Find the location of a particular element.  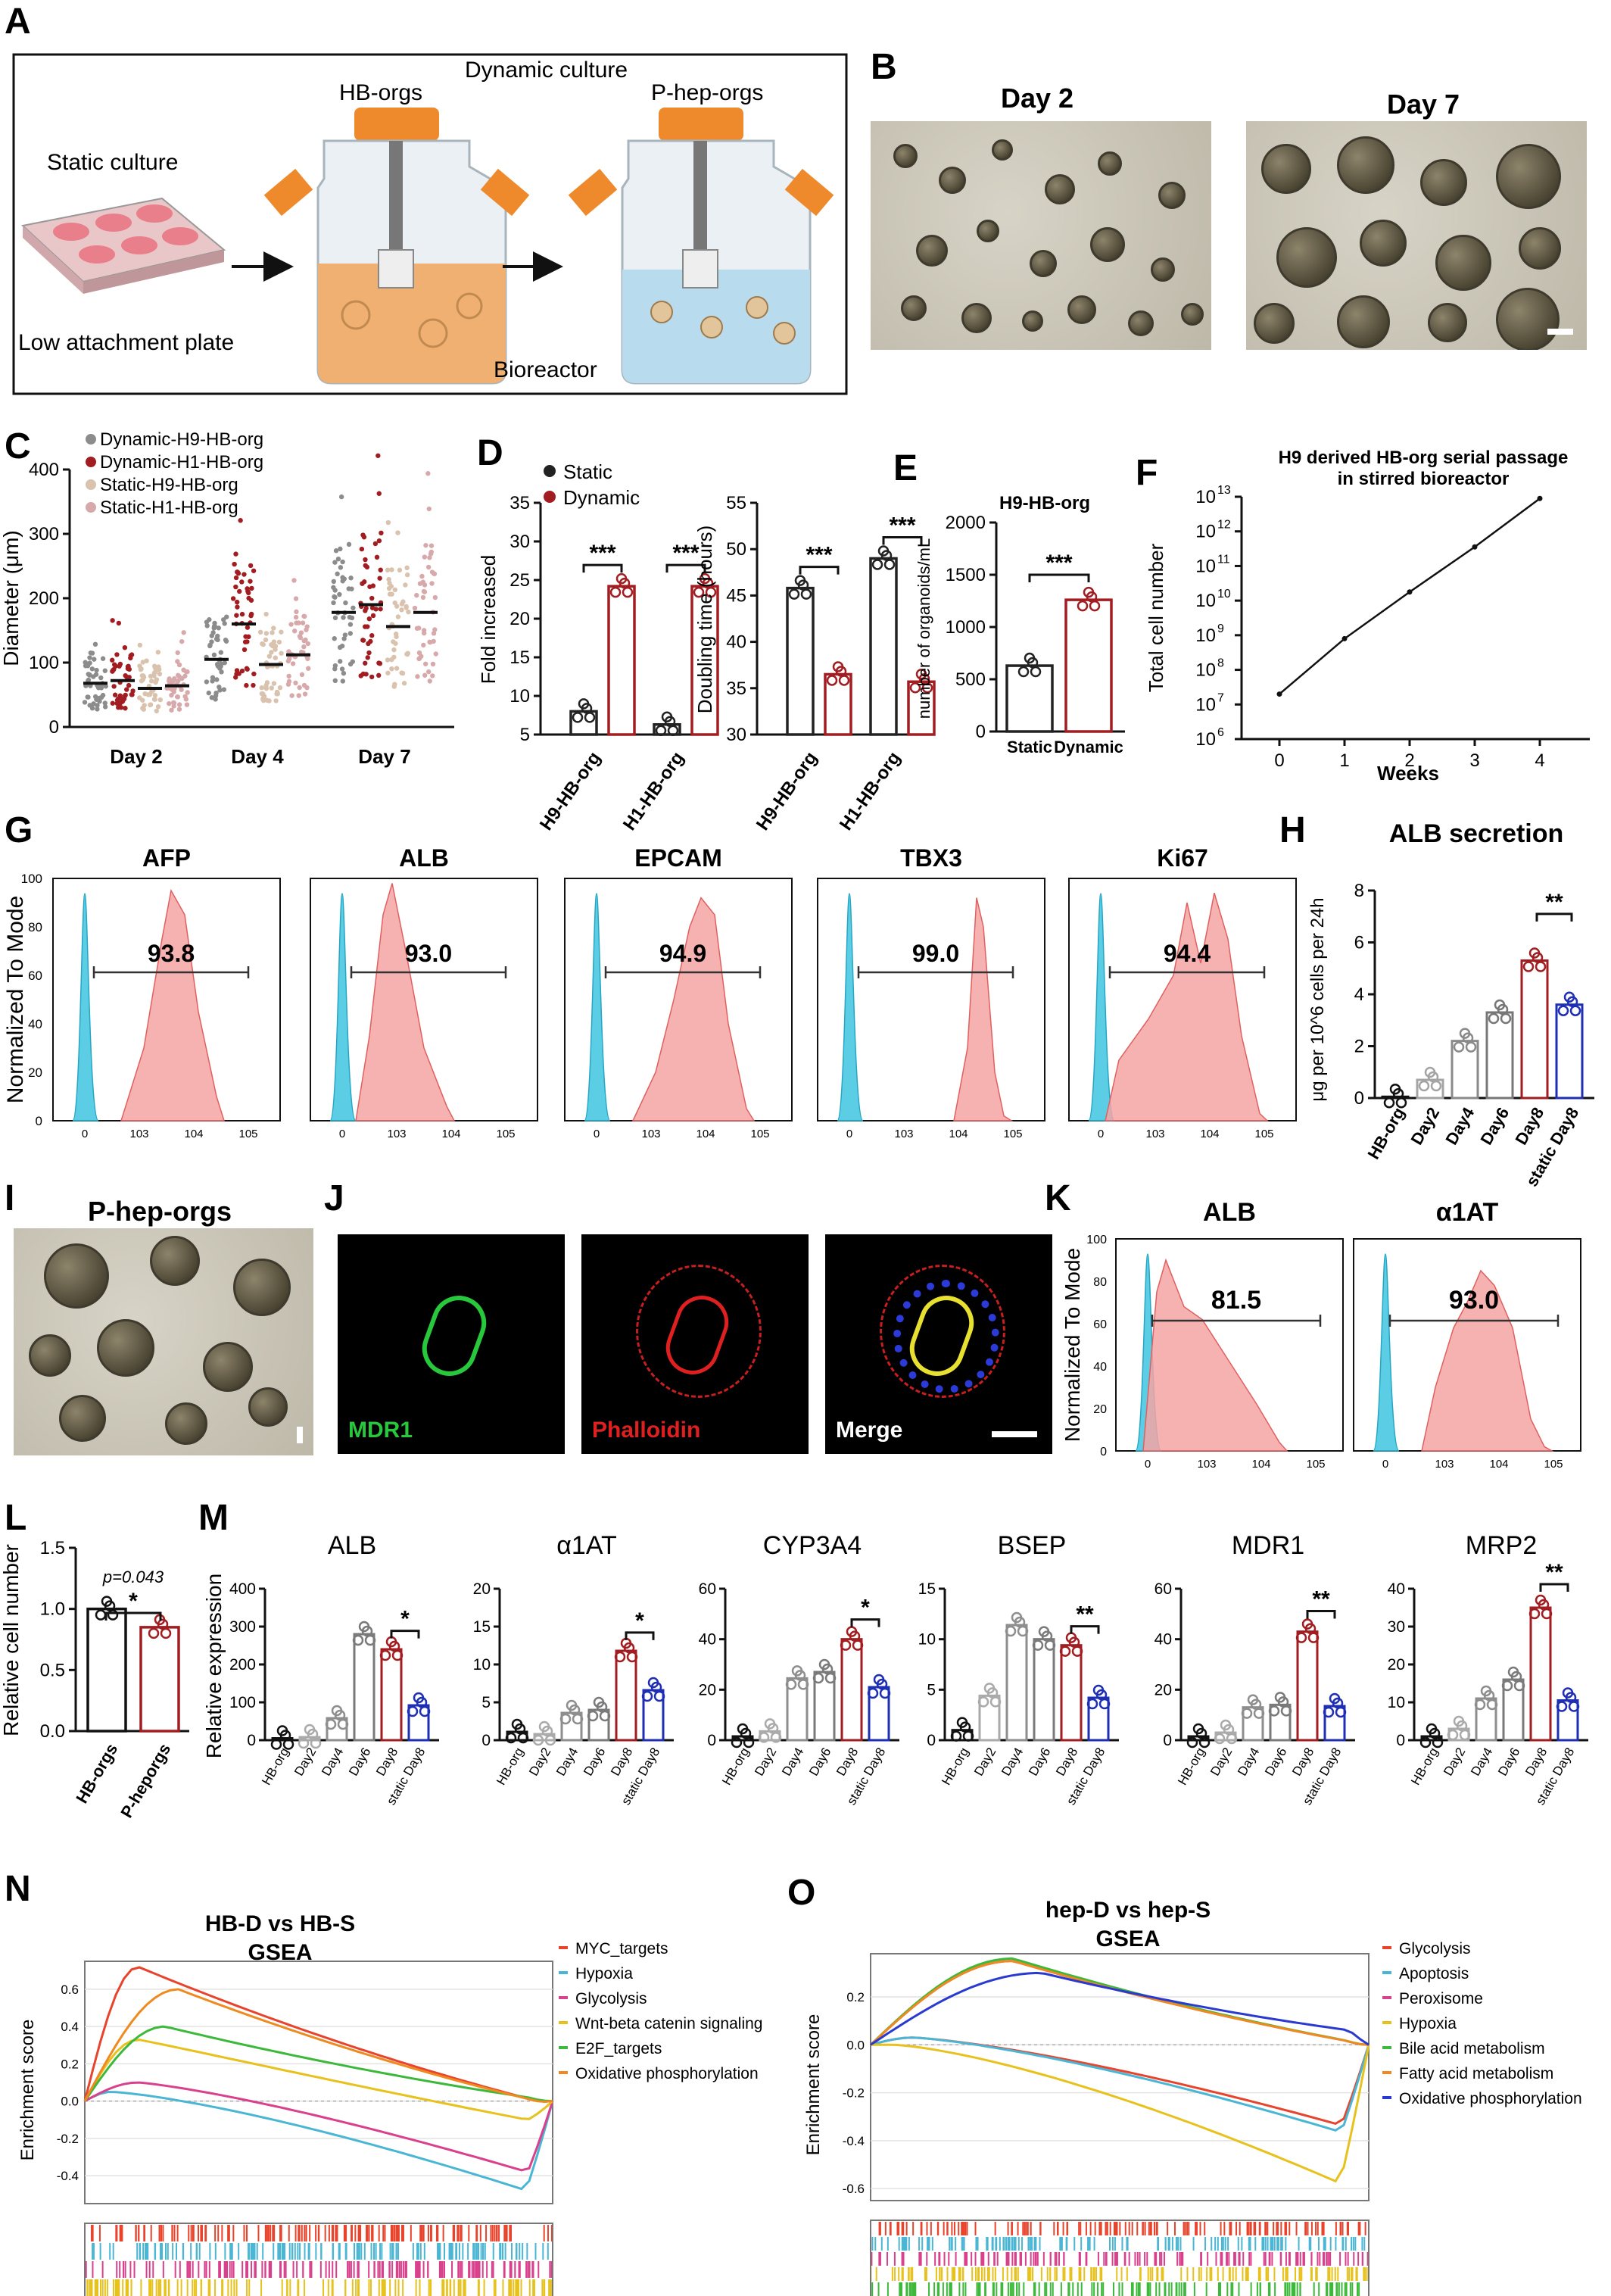

m-y-tick-label: 15 is located at coordinates (927, 1589).